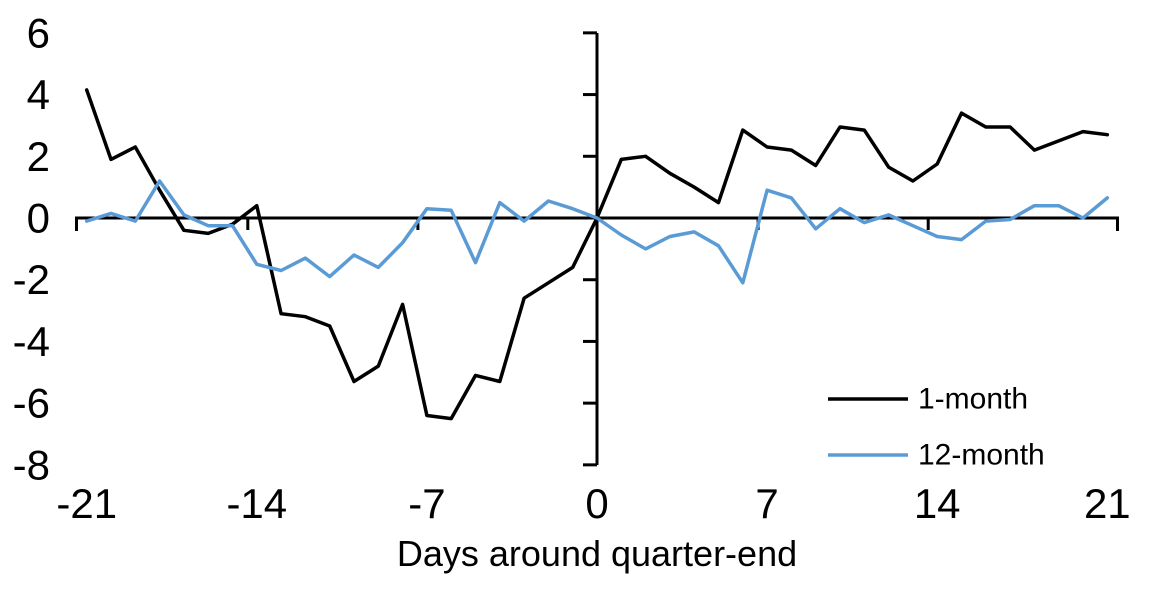 Image resolution: width=1152 pixels, height=589 pixels. What do you see at coordinates (981, 455) in the screenshot?
I see `legend-label-12-month: 12-month` at bounding box center [981, 455].